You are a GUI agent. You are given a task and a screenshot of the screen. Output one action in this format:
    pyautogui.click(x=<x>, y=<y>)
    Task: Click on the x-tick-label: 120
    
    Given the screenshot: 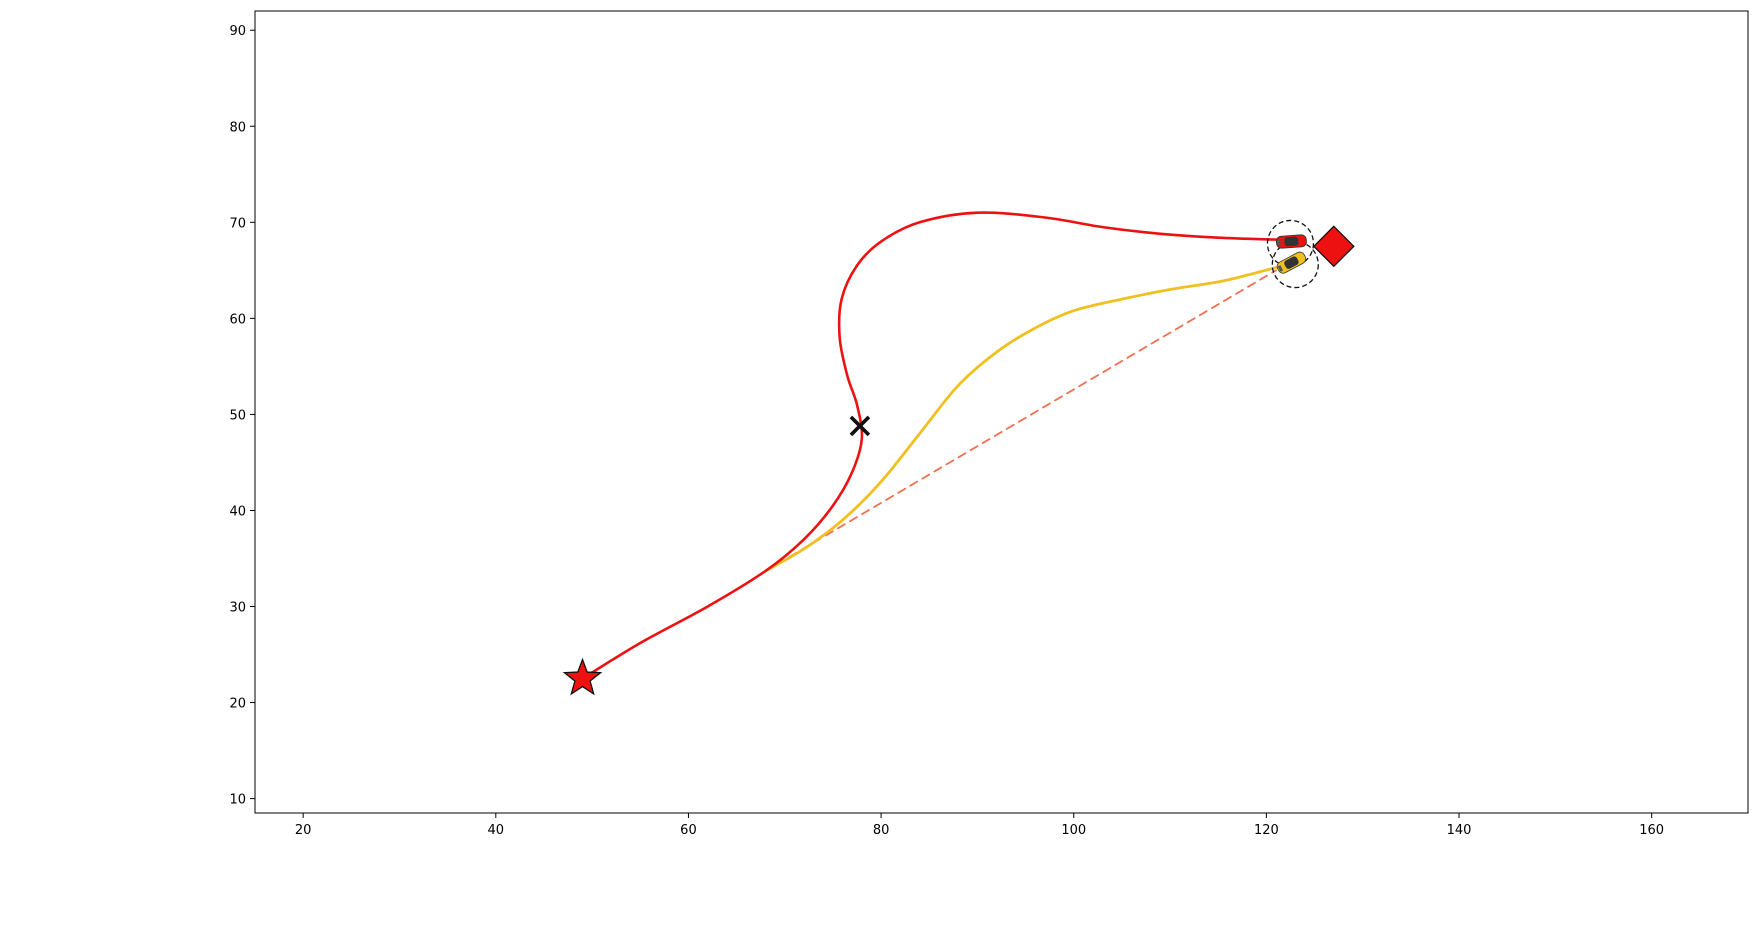 What is the action you would take?
    pyautogui.click(x=1266, y=830)
    